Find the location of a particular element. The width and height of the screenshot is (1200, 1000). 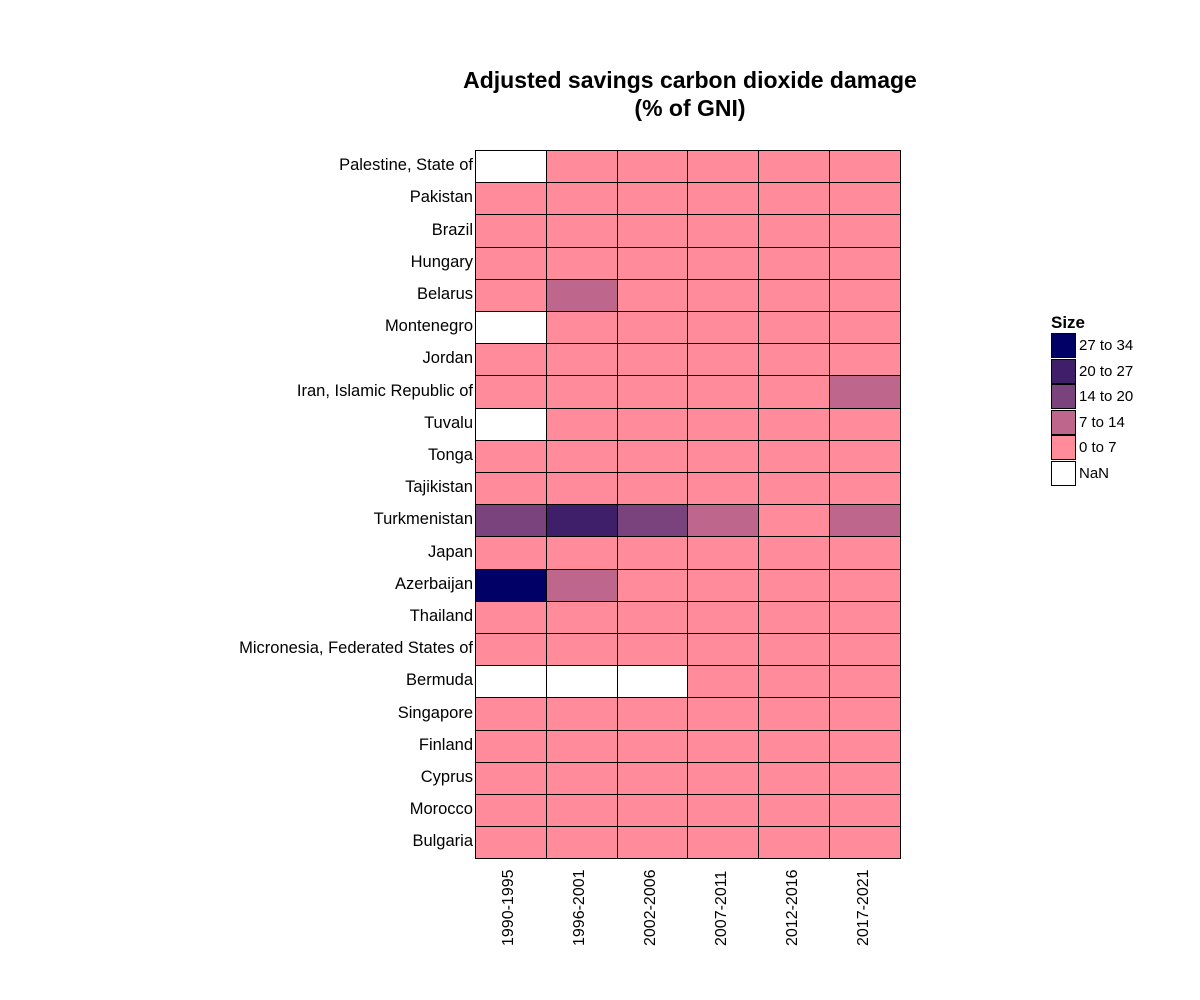

row-label: Tonga is located at coordinates (450, 454).